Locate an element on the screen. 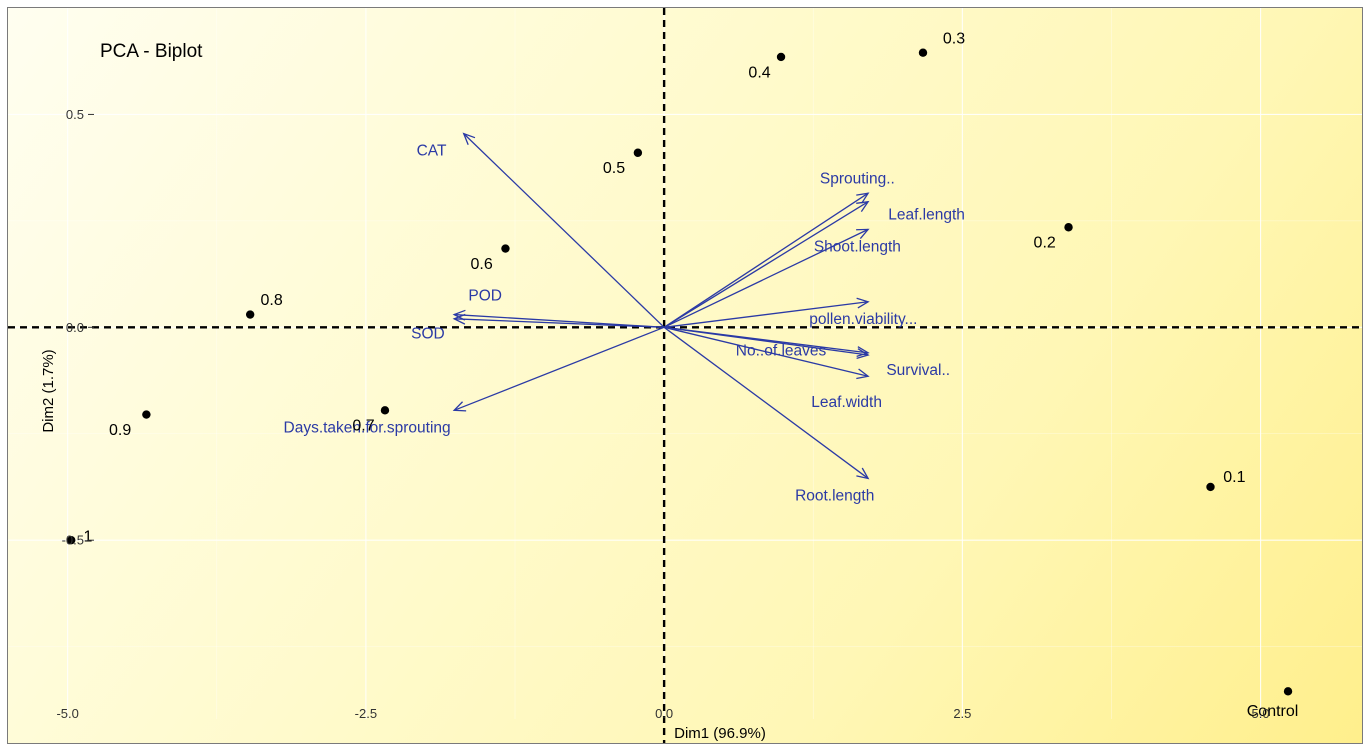  variable-arrow: Shoot.length is located at coordinates (782, 278).